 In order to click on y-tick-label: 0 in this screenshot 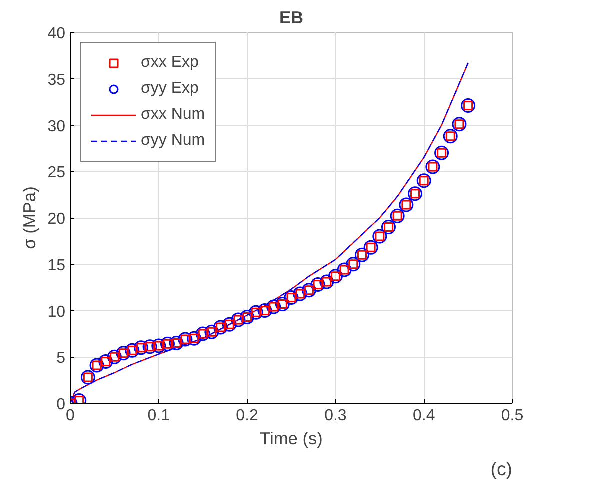, I will do `click(61, 405)`.